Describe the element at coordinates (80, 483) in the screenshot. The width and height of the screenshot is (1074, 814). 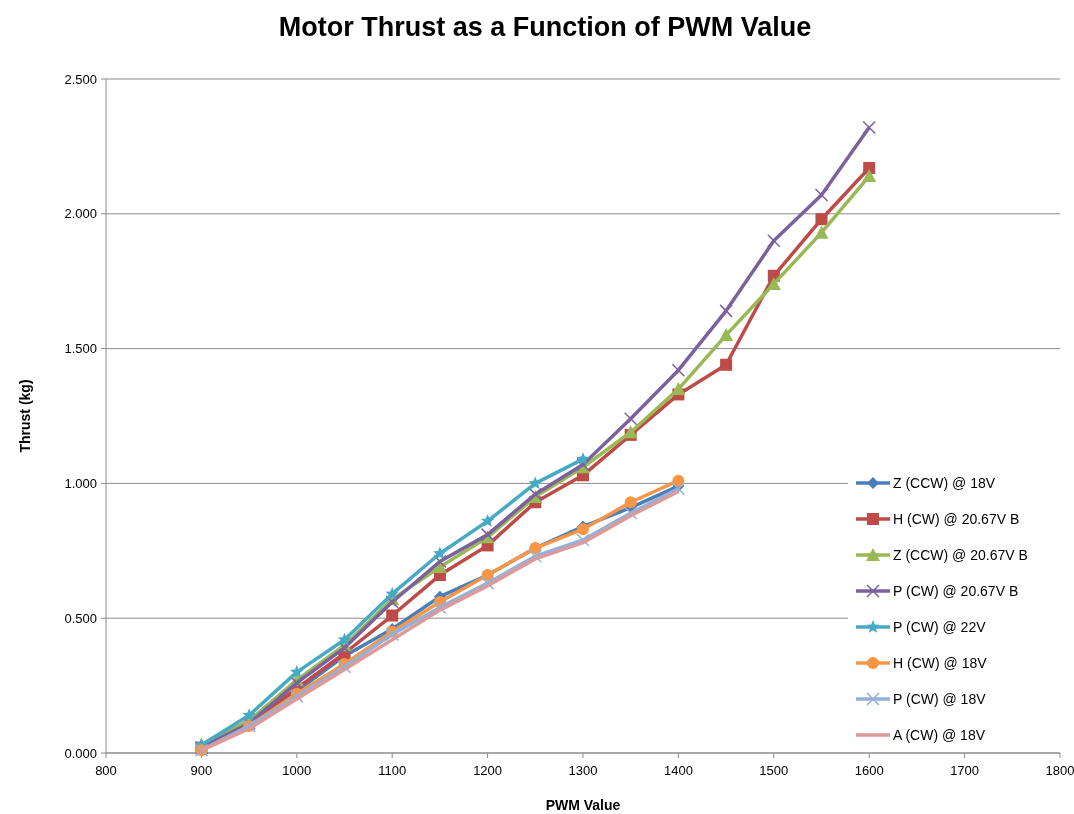
I see `y-tick-label: 1.000` at that location.